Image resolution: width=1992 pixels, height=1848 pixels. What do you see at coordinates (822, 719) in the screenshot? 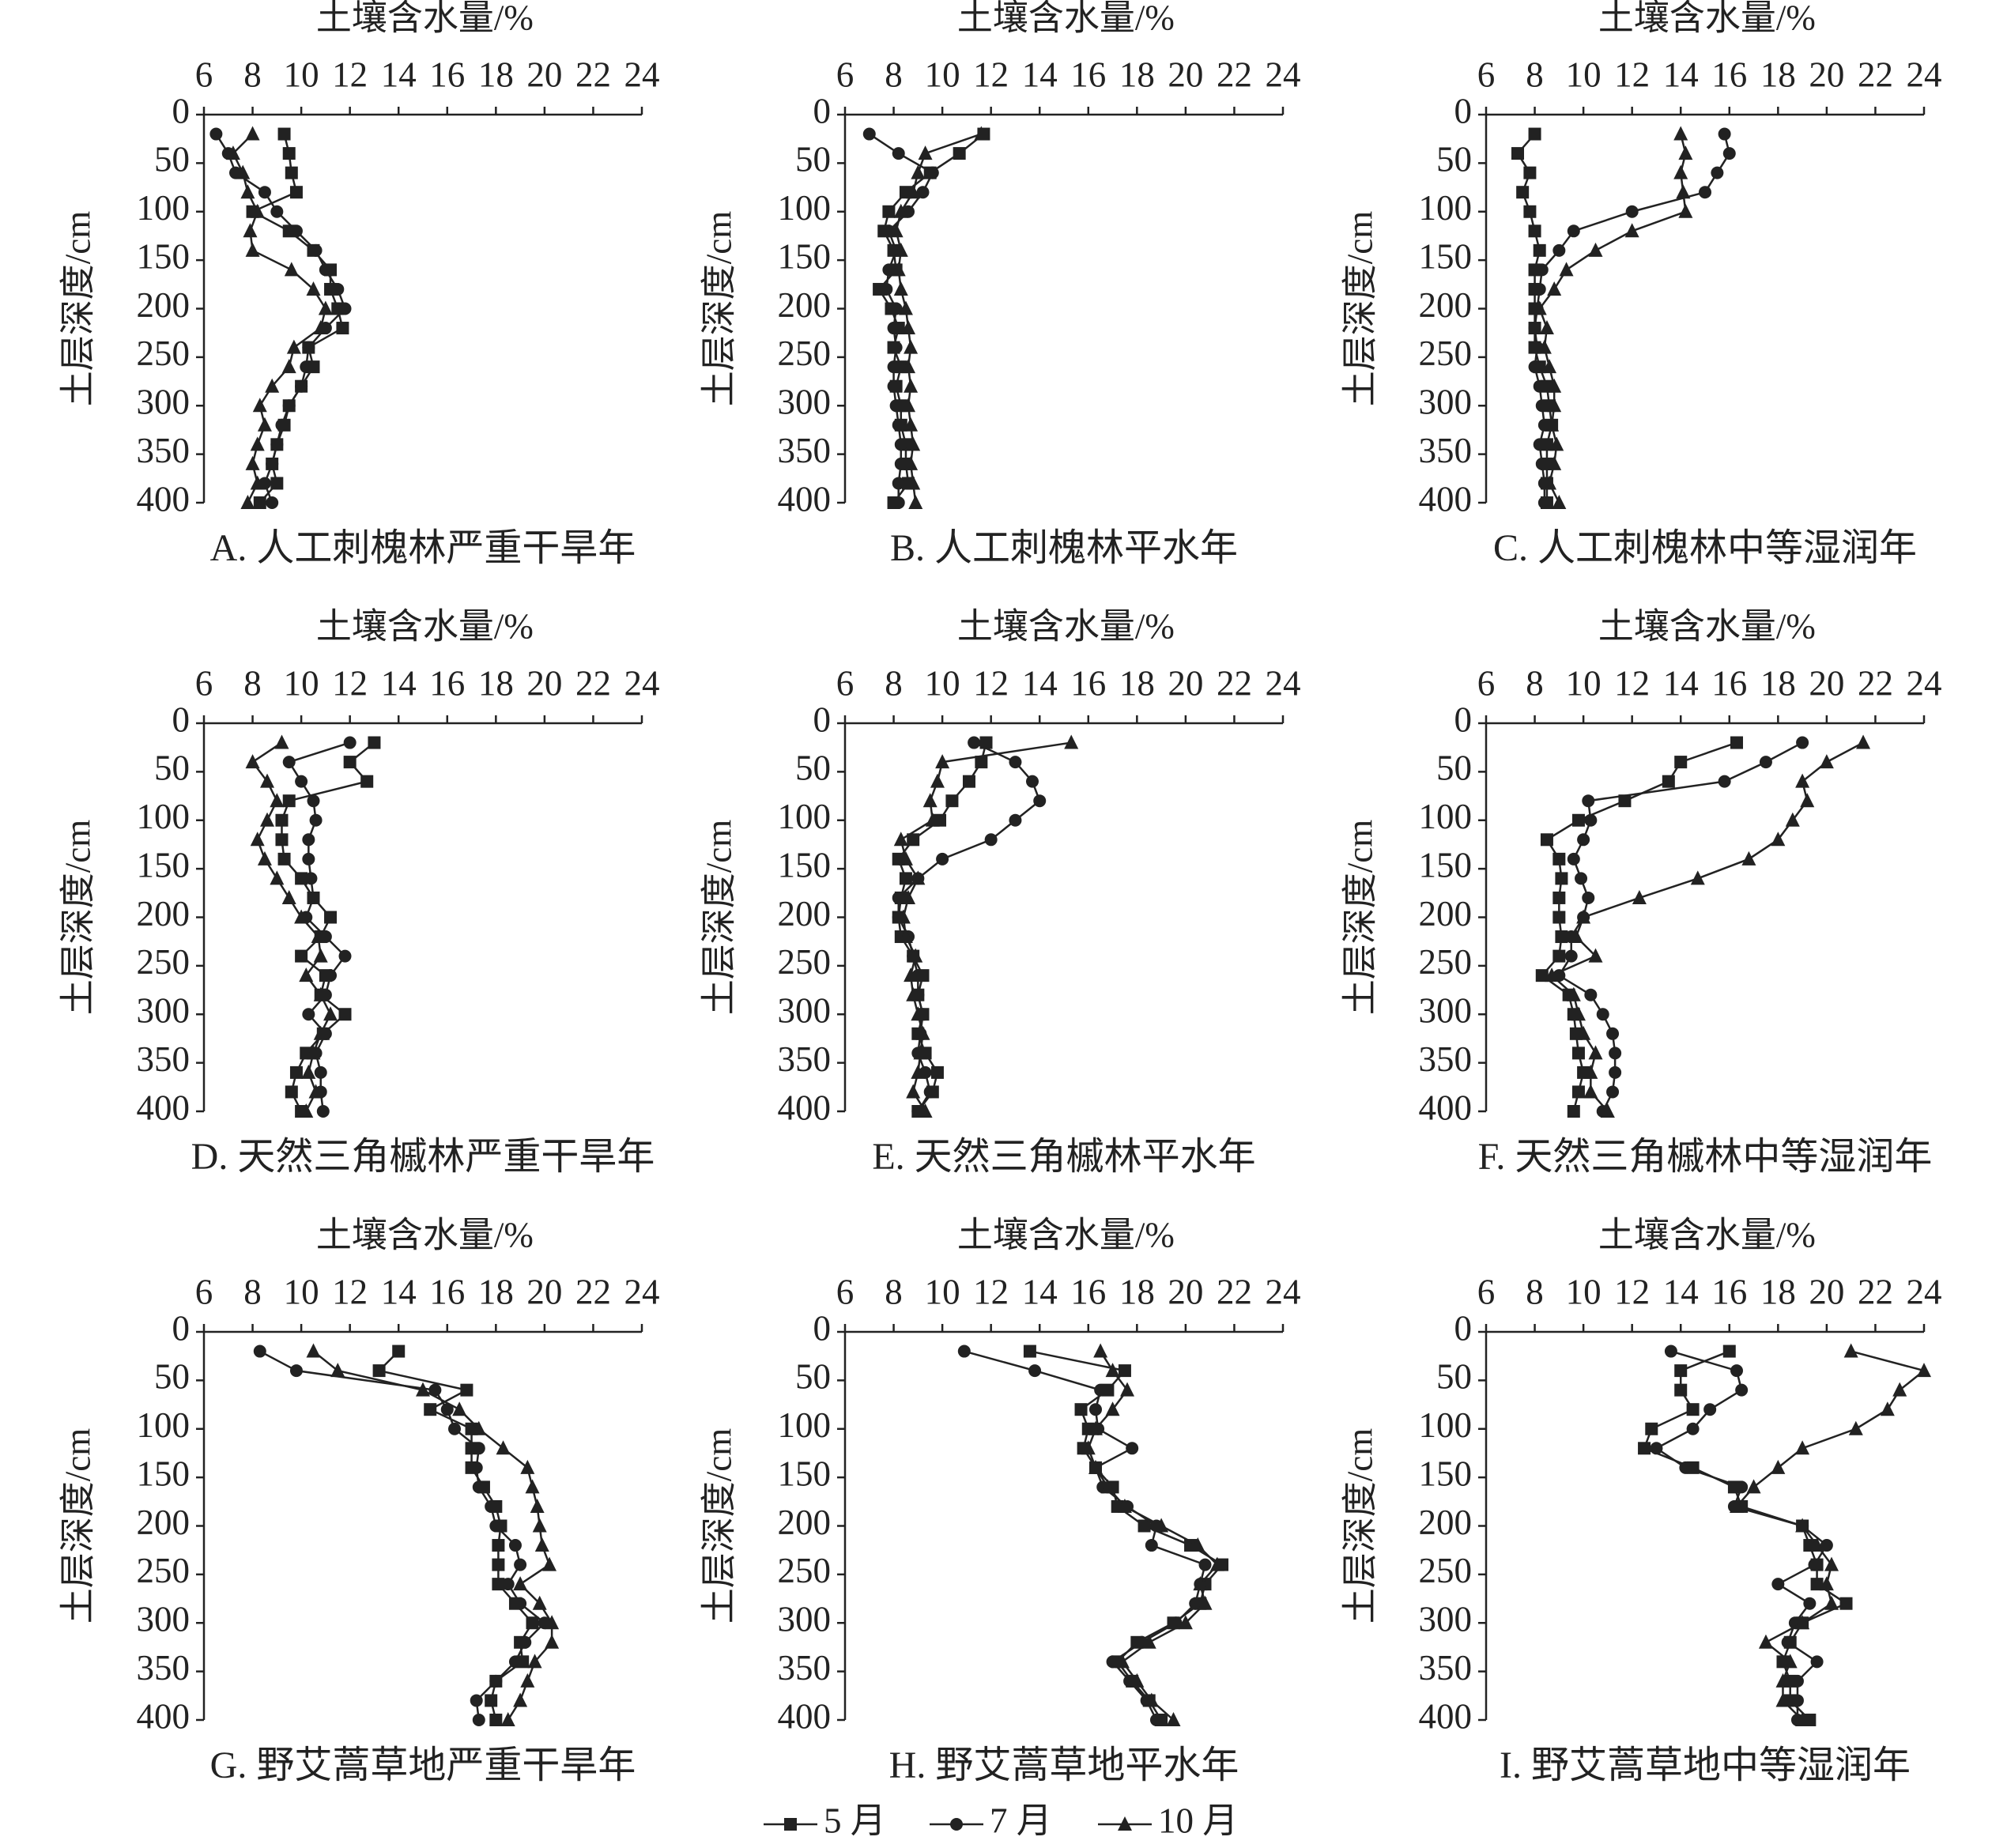
I see `y-tick-label: 0` at bounding box center [822, 719].